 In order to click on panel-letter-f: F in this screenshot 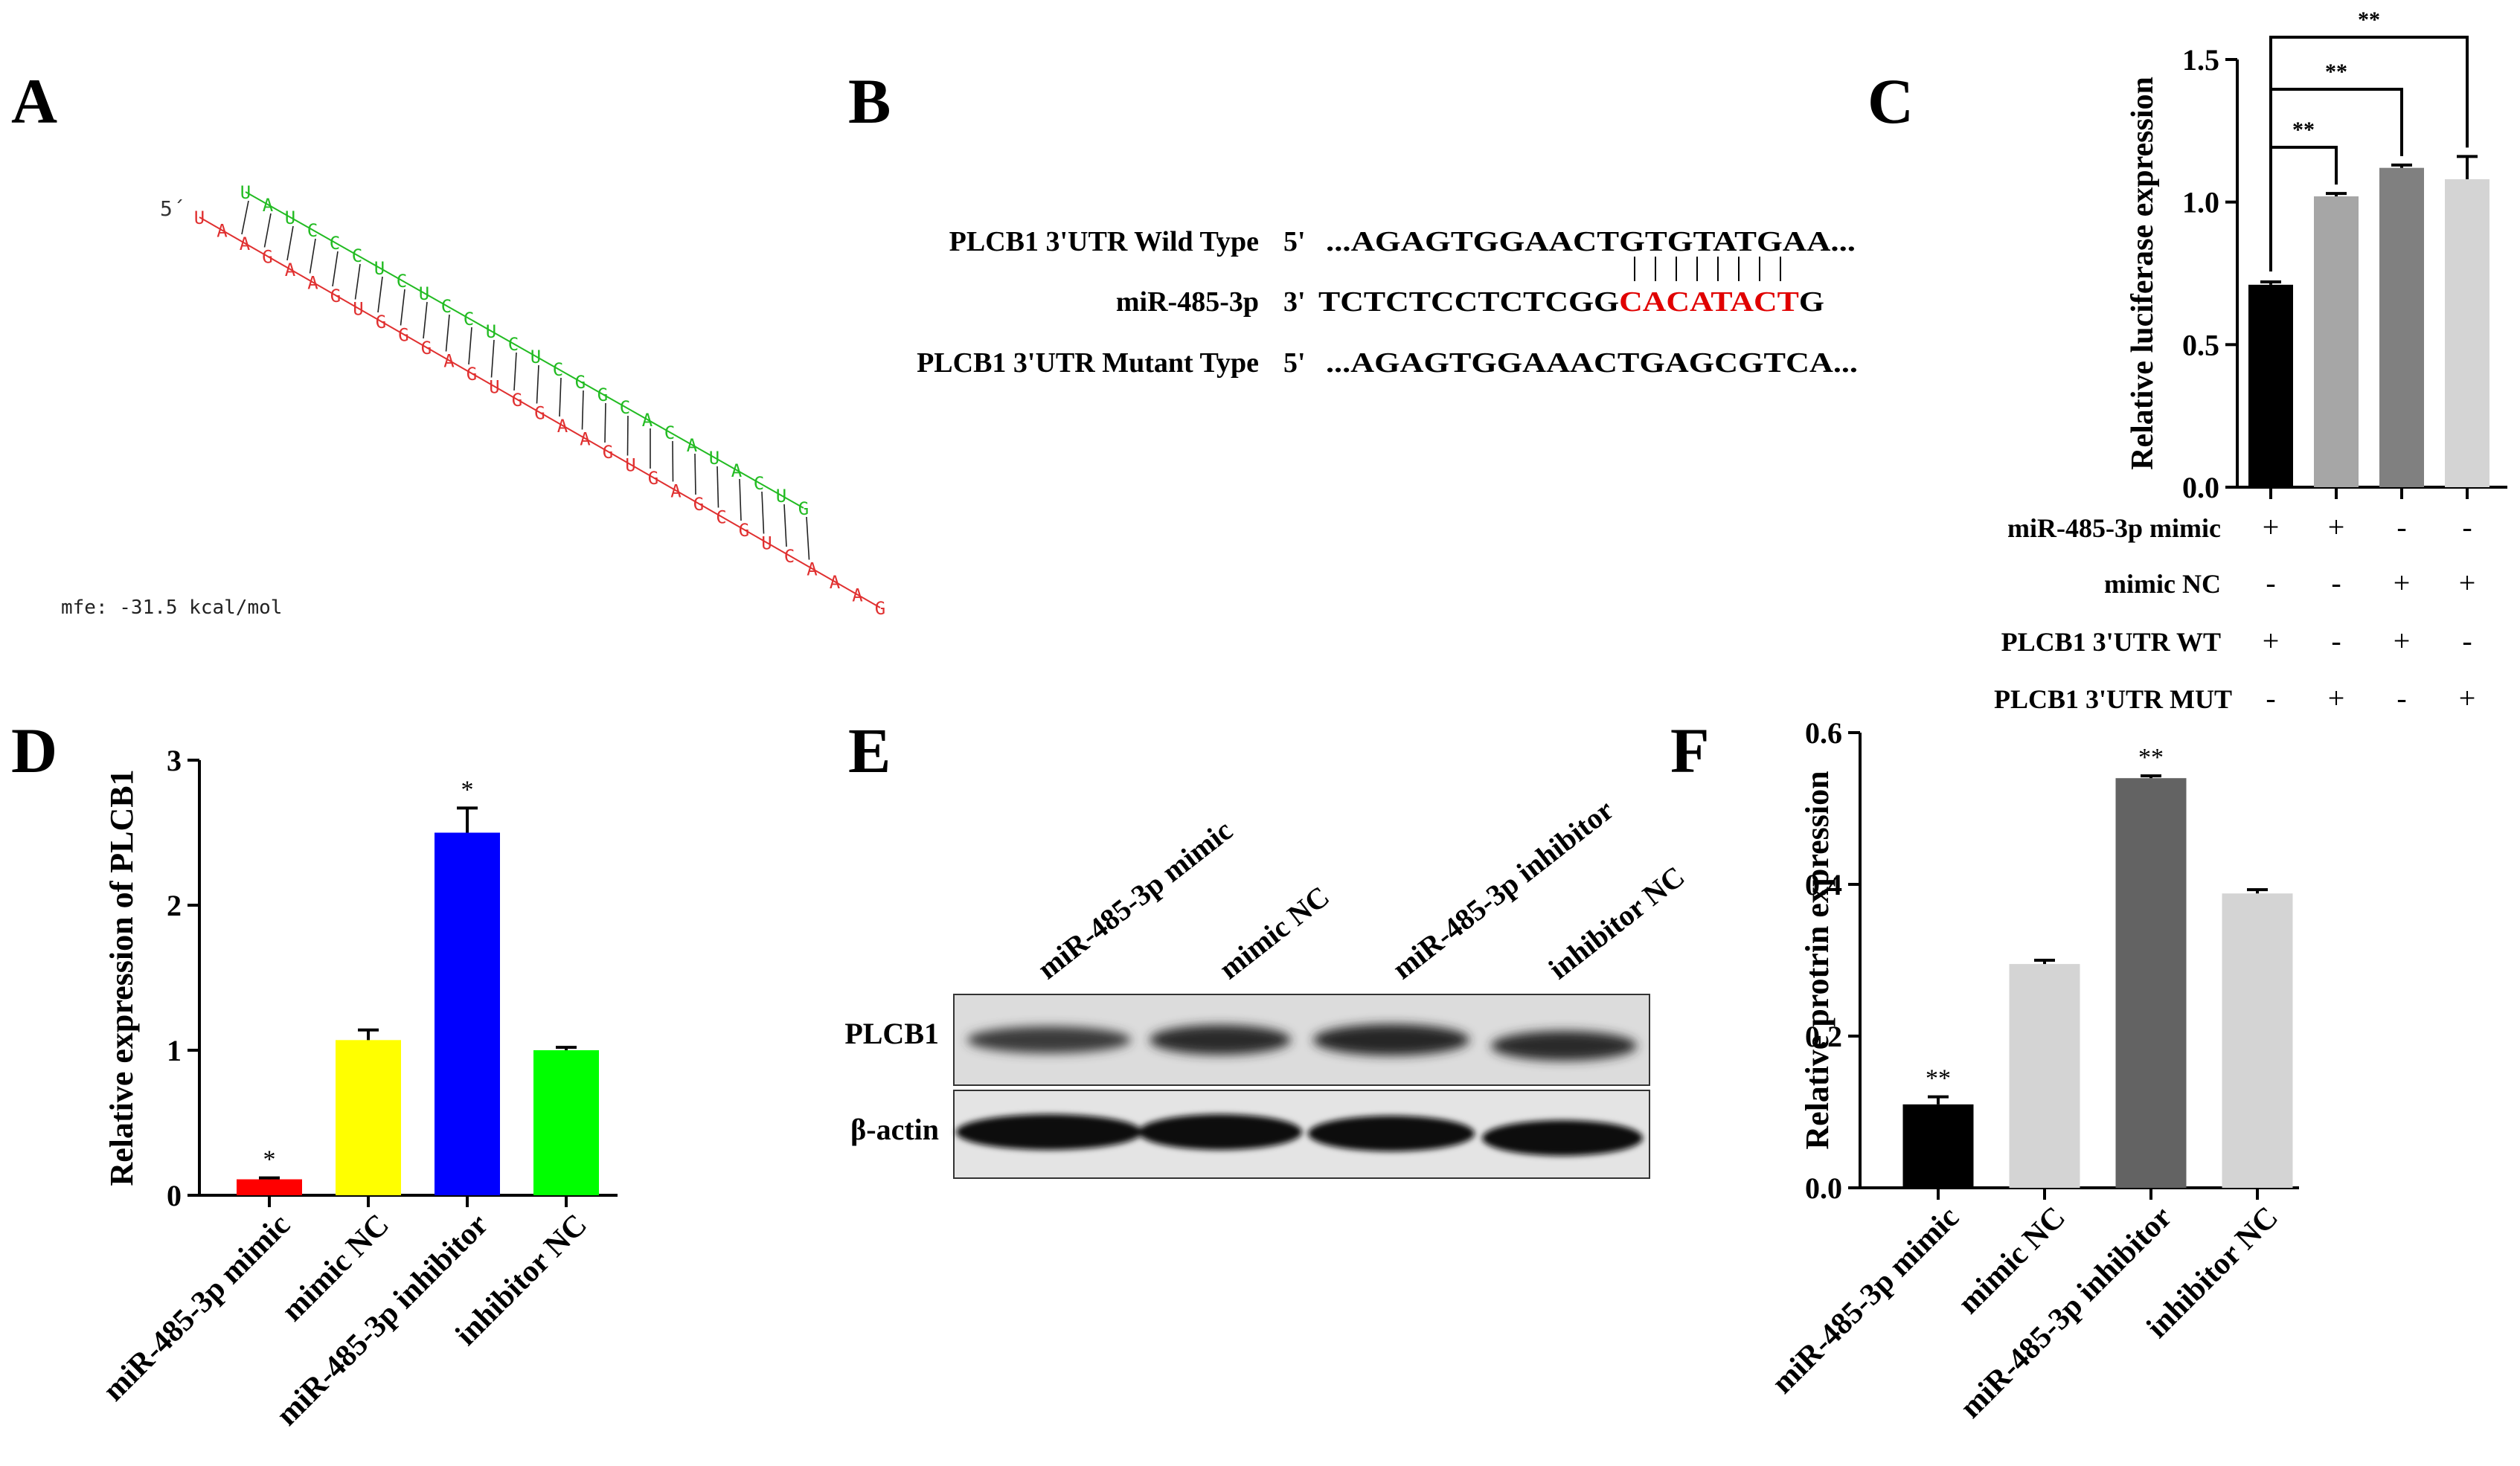, I will do `click(1690, 750)`.